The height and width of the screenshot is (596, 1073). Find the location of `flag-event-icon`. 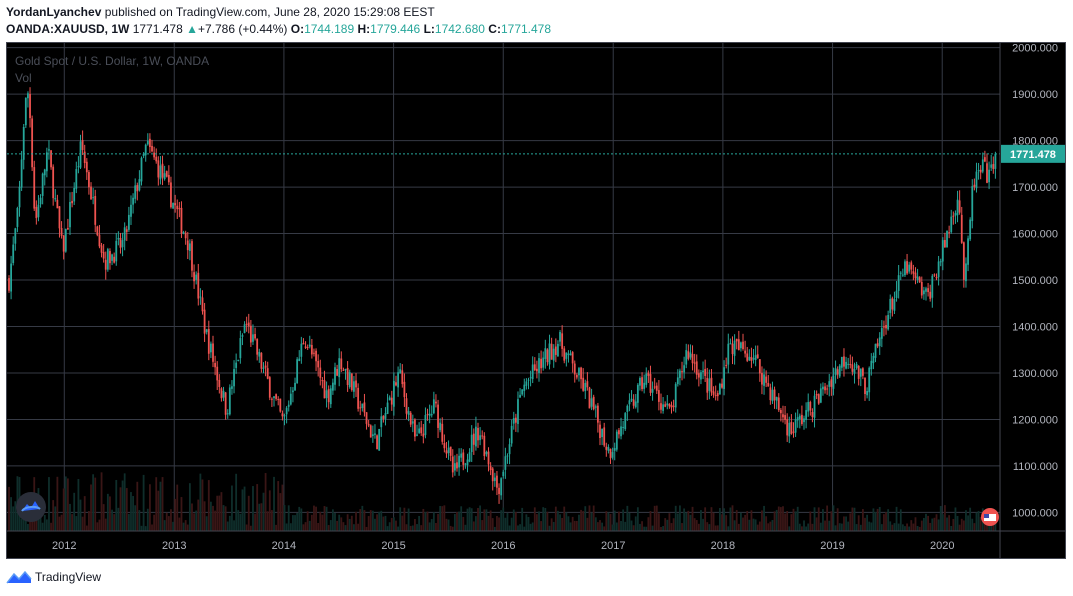

flag-event-icon is located at coordinates (990, 517).